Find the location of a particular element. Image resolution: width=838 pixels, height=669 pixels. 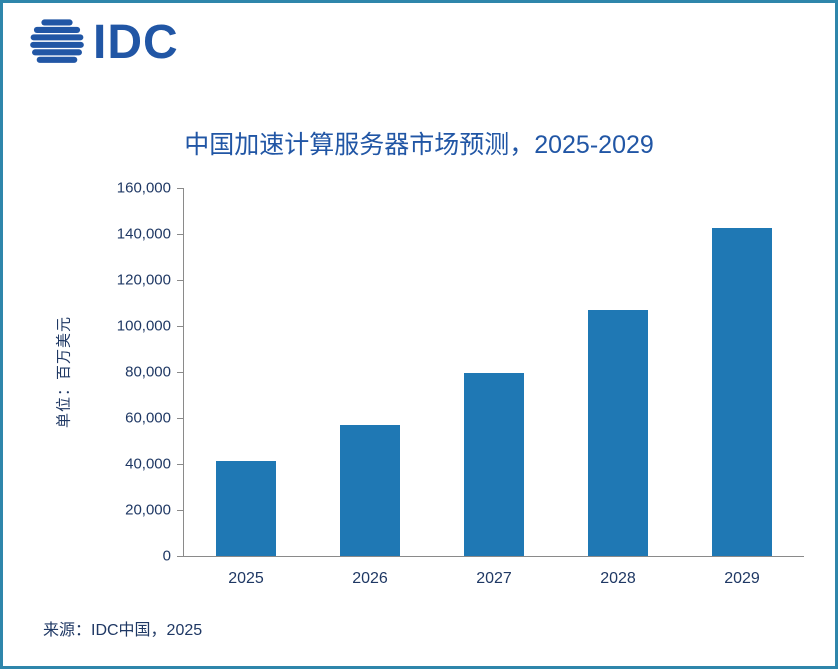

y-axis-tick-label: 100,000 is located at coordinates (143, 326).